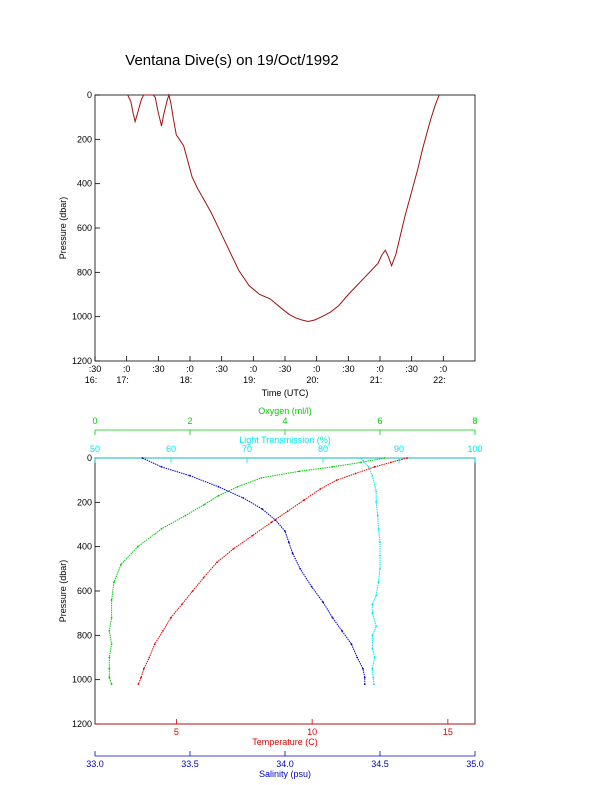 This screenshot has height=785, width=612. What do you see at coordinates (94, 421) in the screenshot?
I see `oxygen-axis-tick-label: 0` at bounding box center [94, 421].